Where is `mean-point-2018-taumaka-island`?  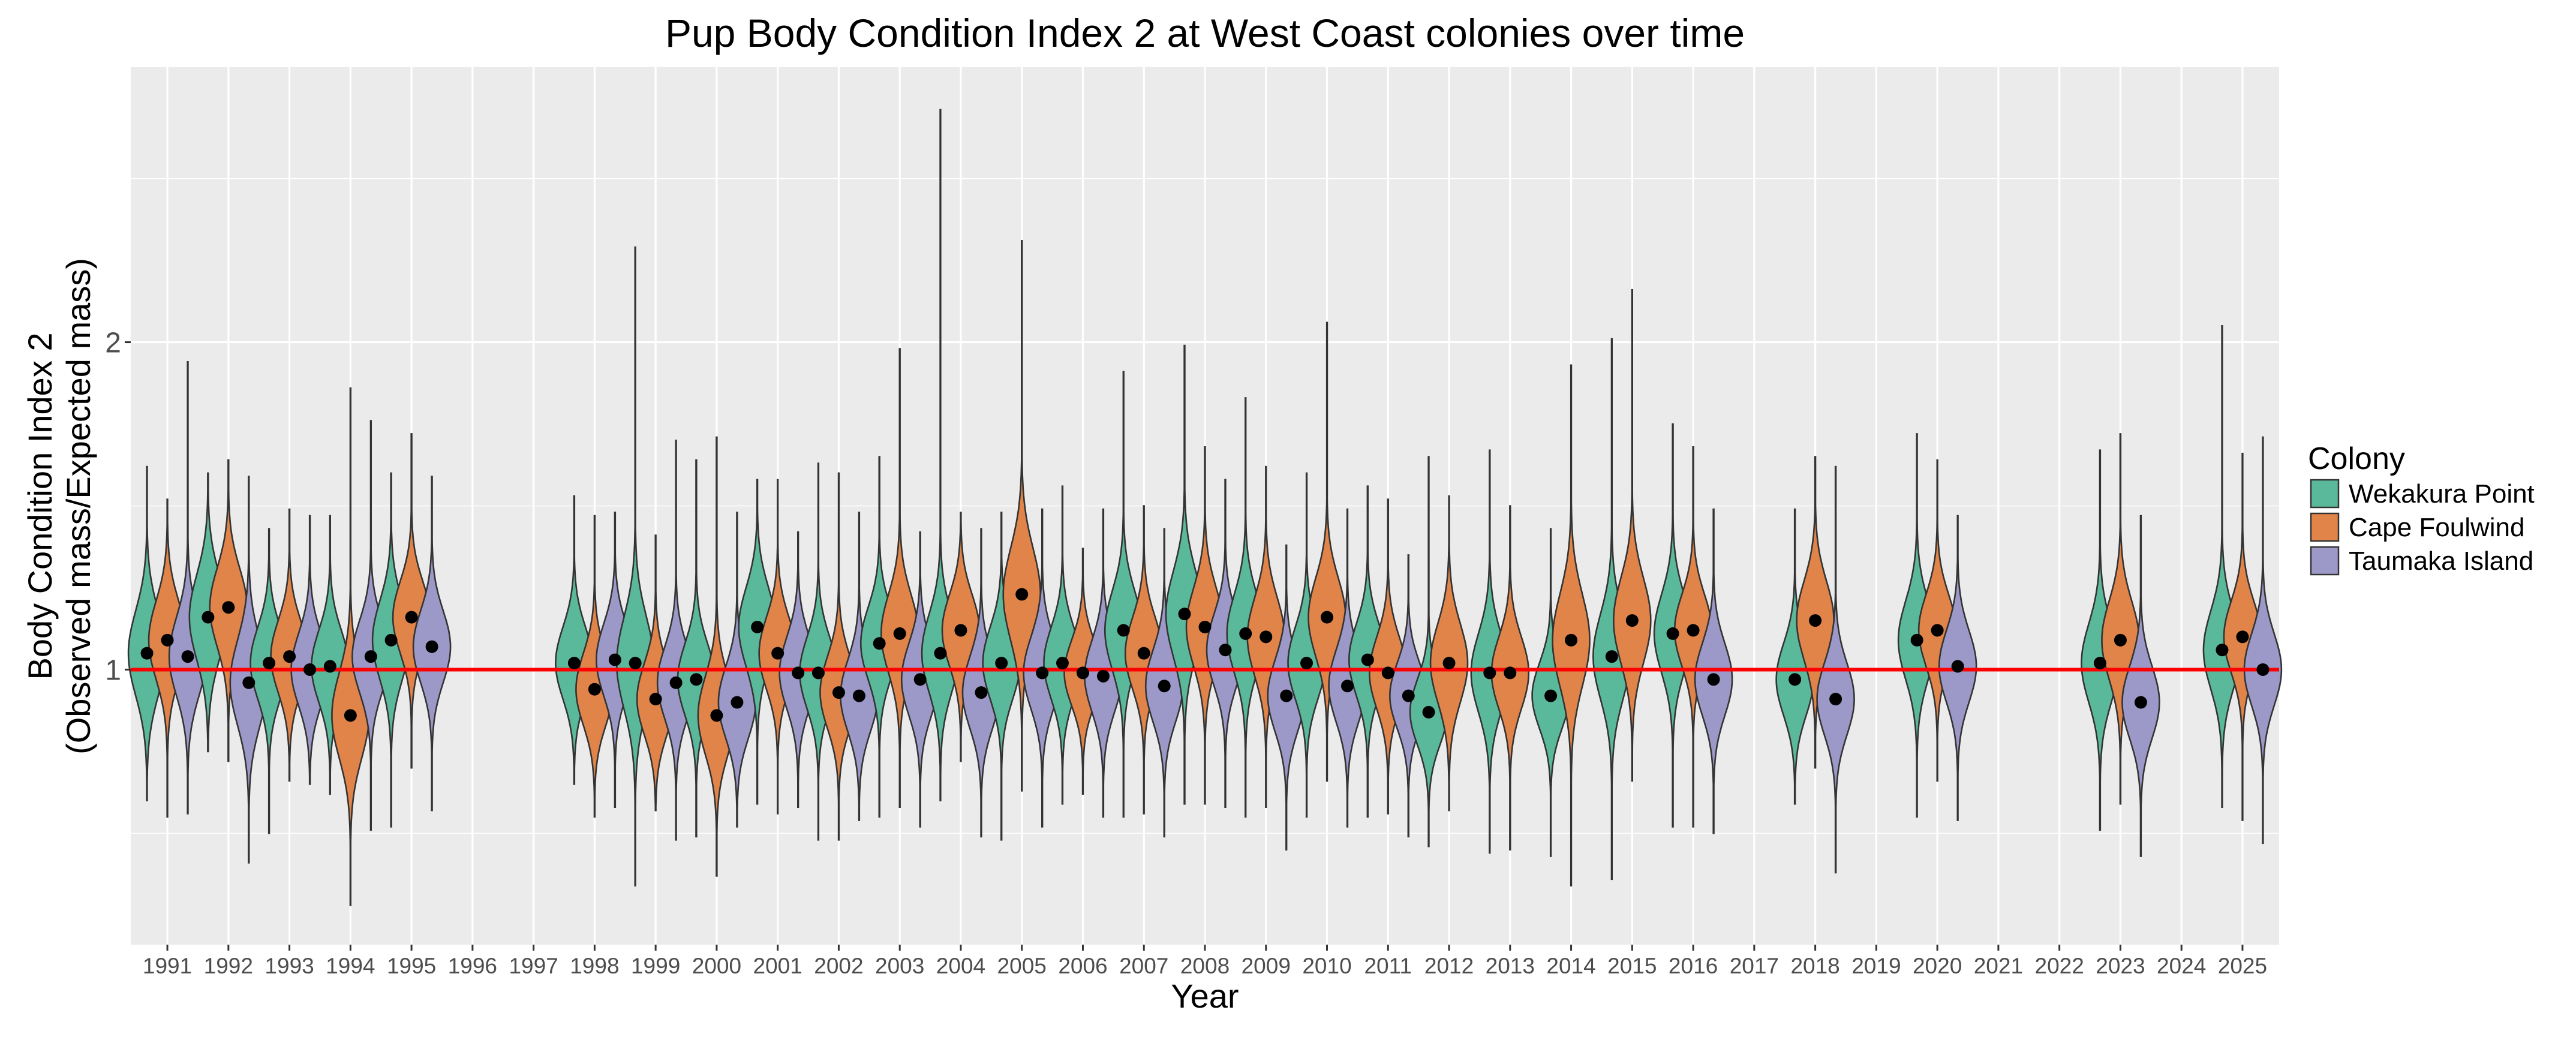
mean-point-2018-taumaka-island is located at coordinates (1836, 700).